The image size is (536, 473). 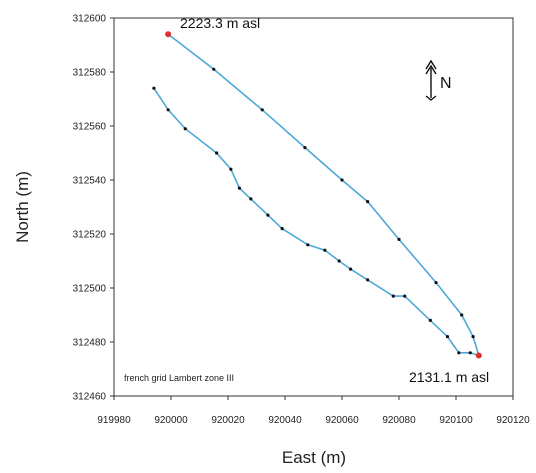 What do you see at coordinates (90, 235) in the screenshot?
I see `y-tick-label: 312520` at bounding box center [90, 235].